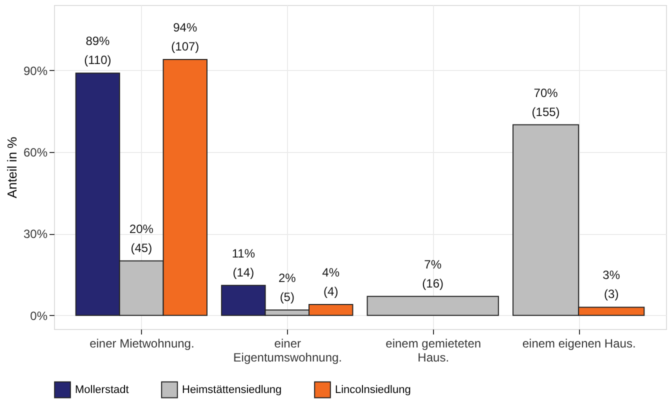 Image resolution: width=671 pixels, height=405 pixels. I want to click on legend-label: Heimstättensiedlung, so click(232, 390).